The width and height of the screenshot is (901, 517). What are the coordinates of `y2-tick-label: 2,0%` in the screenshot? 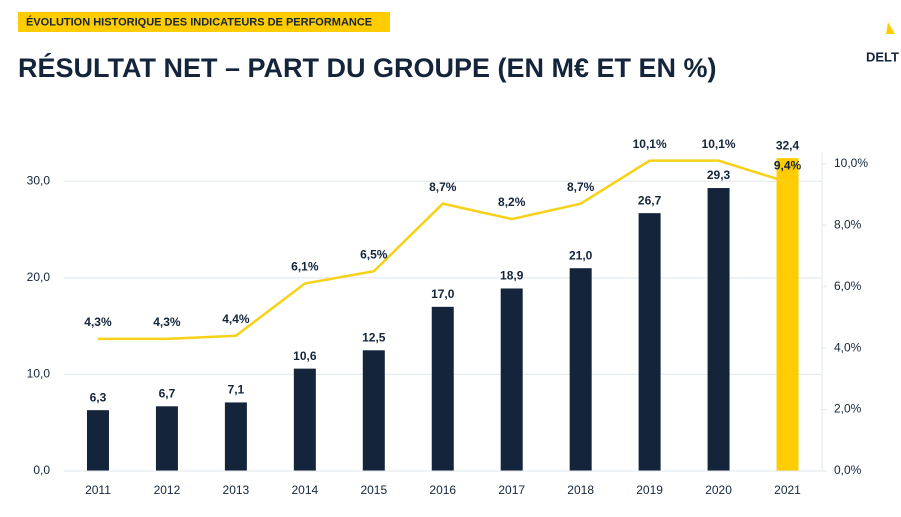 It's located at (848, 409).